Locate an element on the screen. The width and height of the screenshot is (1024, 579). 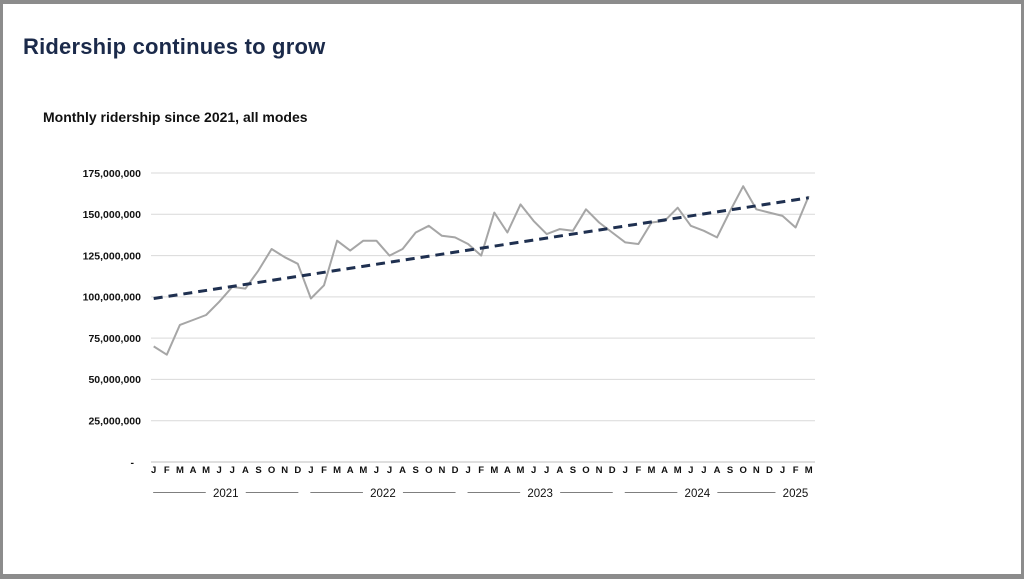
y-tick-label: 125,000,000 is located at coordinates (112, 256).